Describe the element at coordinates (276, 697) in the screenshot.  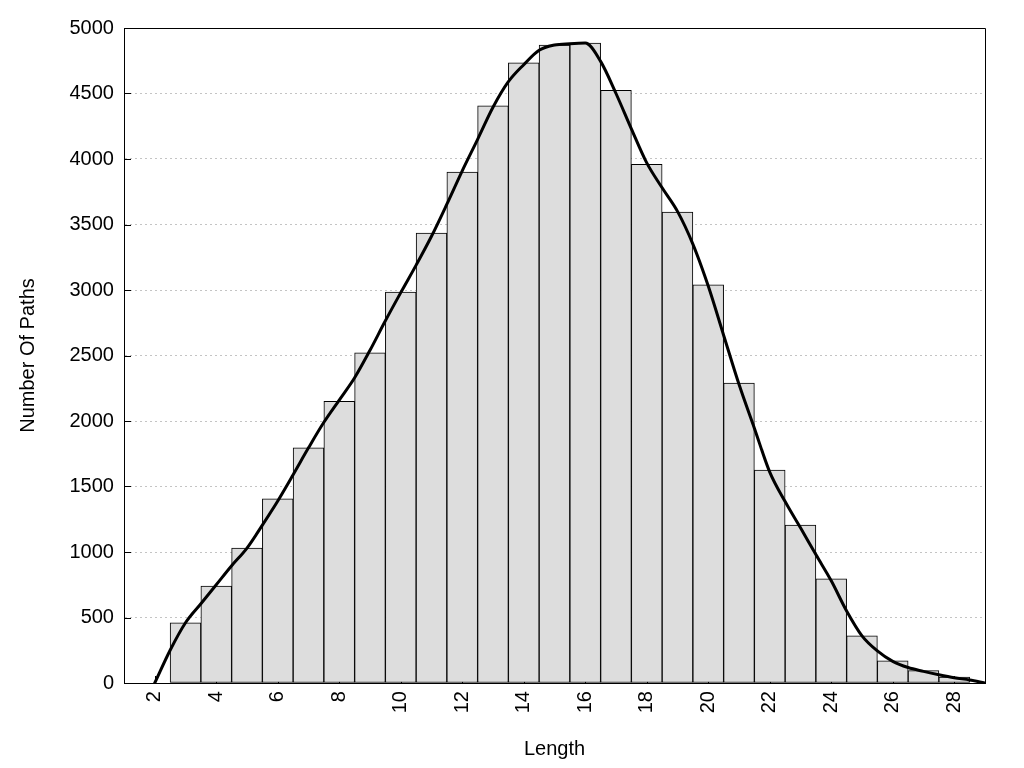
I see `x-tick-label: 6` at that location.